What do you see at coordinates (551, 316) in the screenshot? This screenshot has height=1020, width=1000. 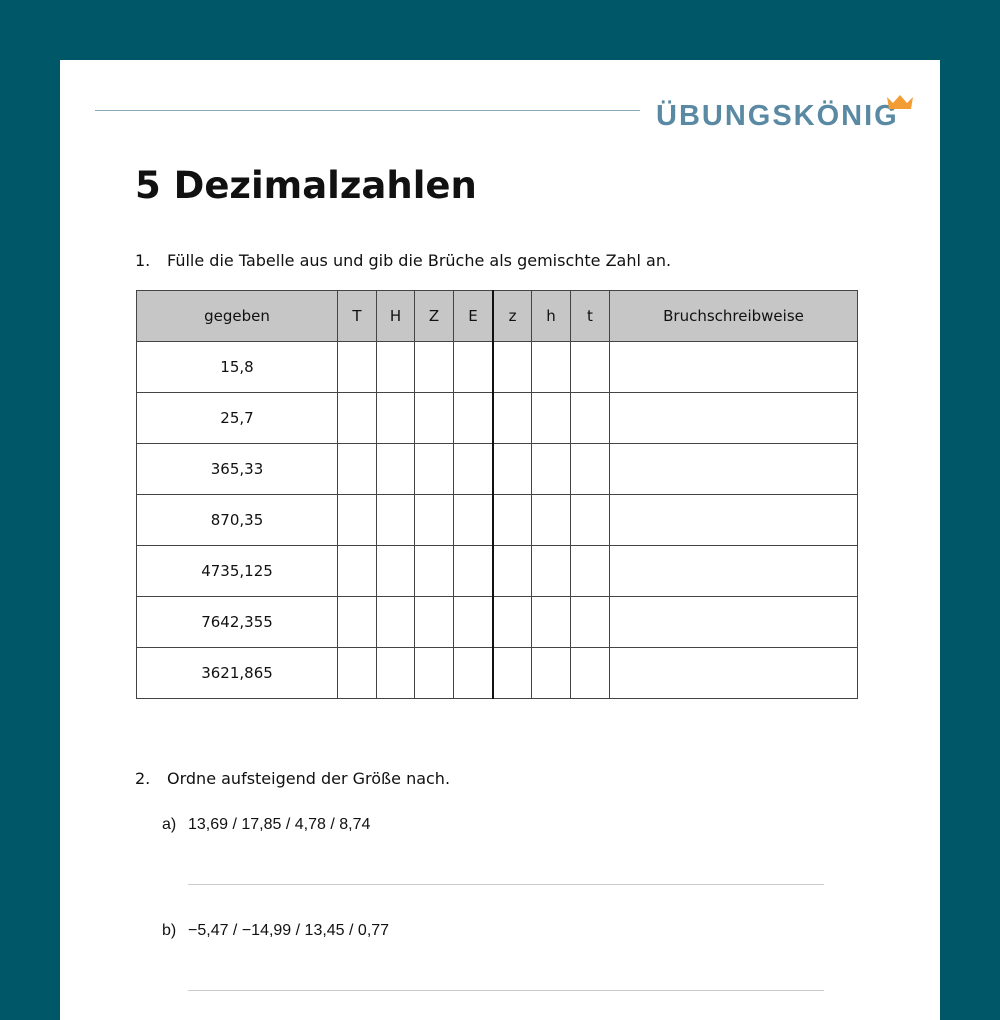 I see `column-header: h` at bounding box center [551, 316].